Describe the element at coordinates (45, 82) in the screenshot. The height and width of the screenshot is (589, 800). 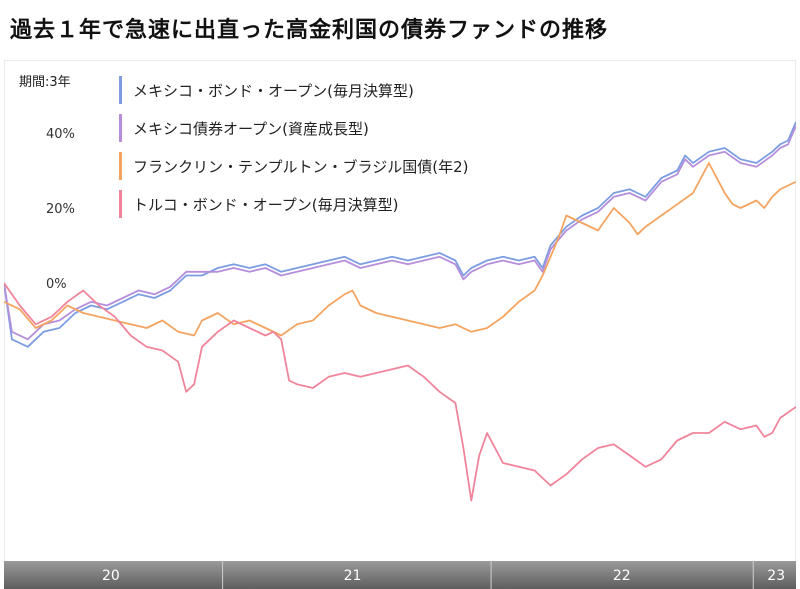
I see `period-label: 期間:3年` at that location.